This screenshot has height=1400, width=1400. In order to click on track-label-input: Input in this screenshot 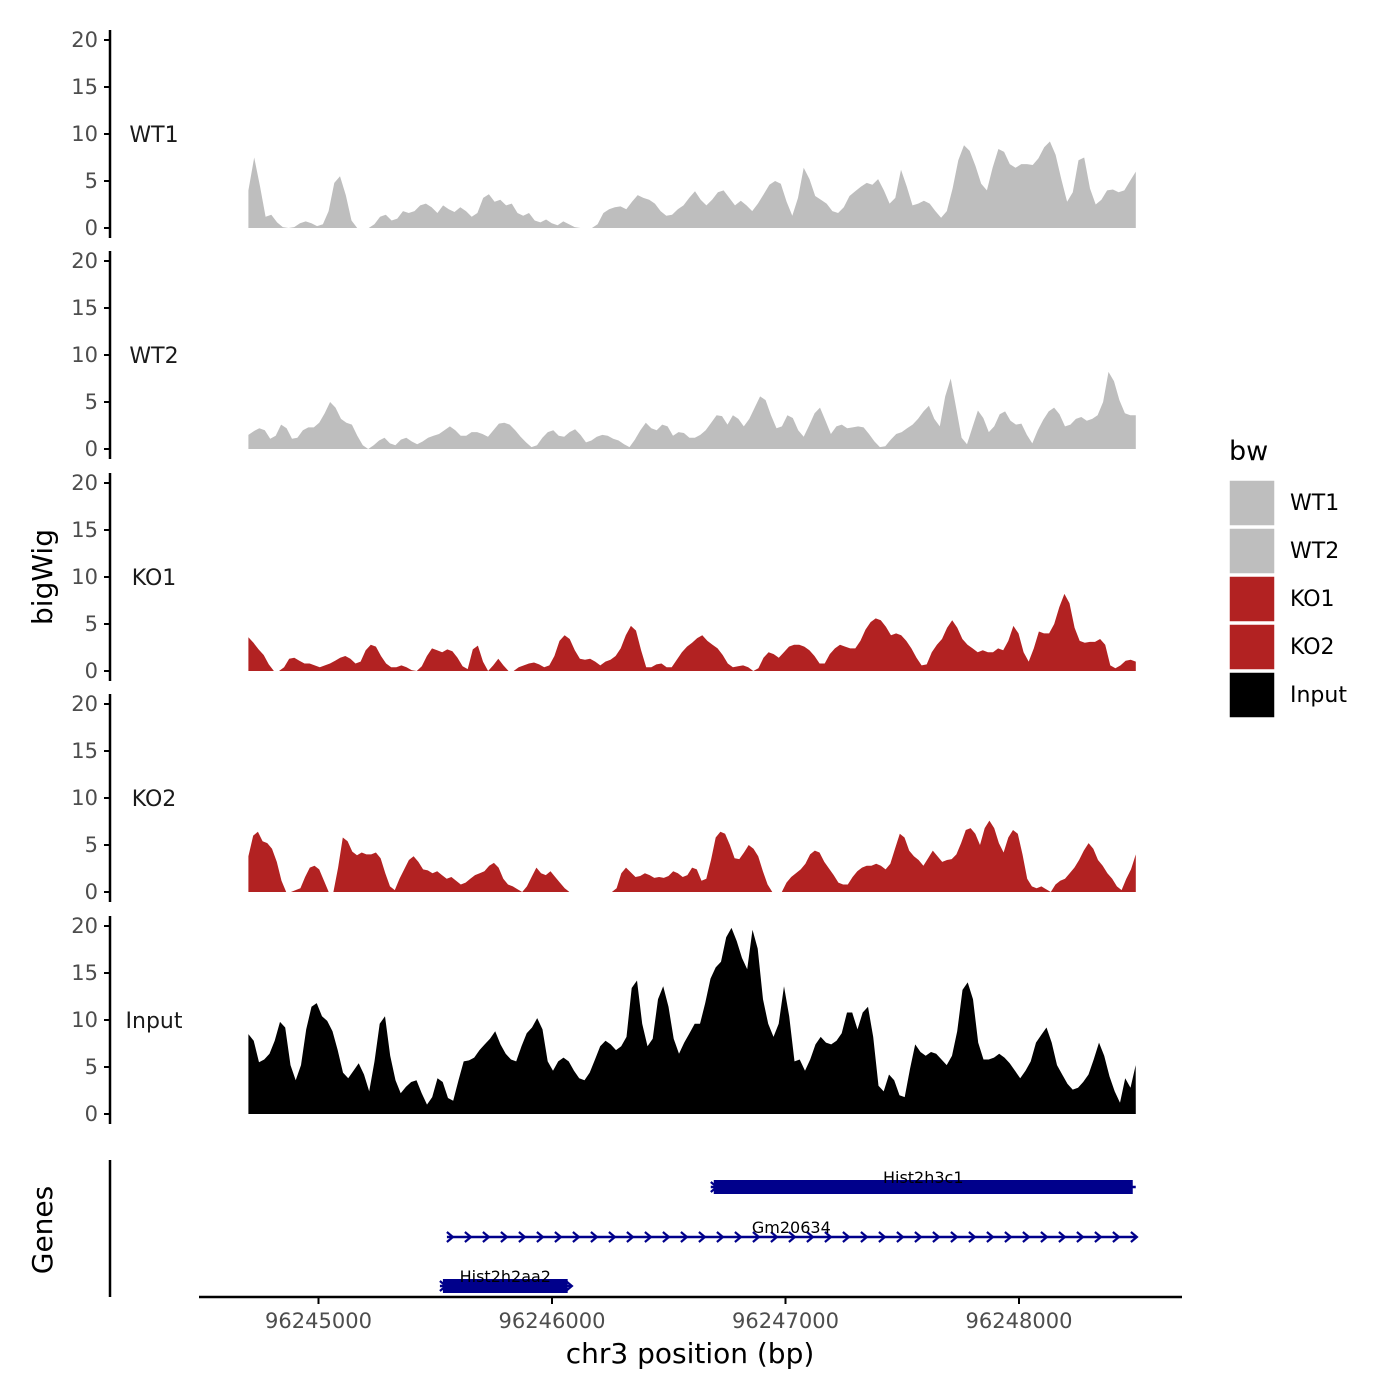, I will do `click(154, 1021)`.